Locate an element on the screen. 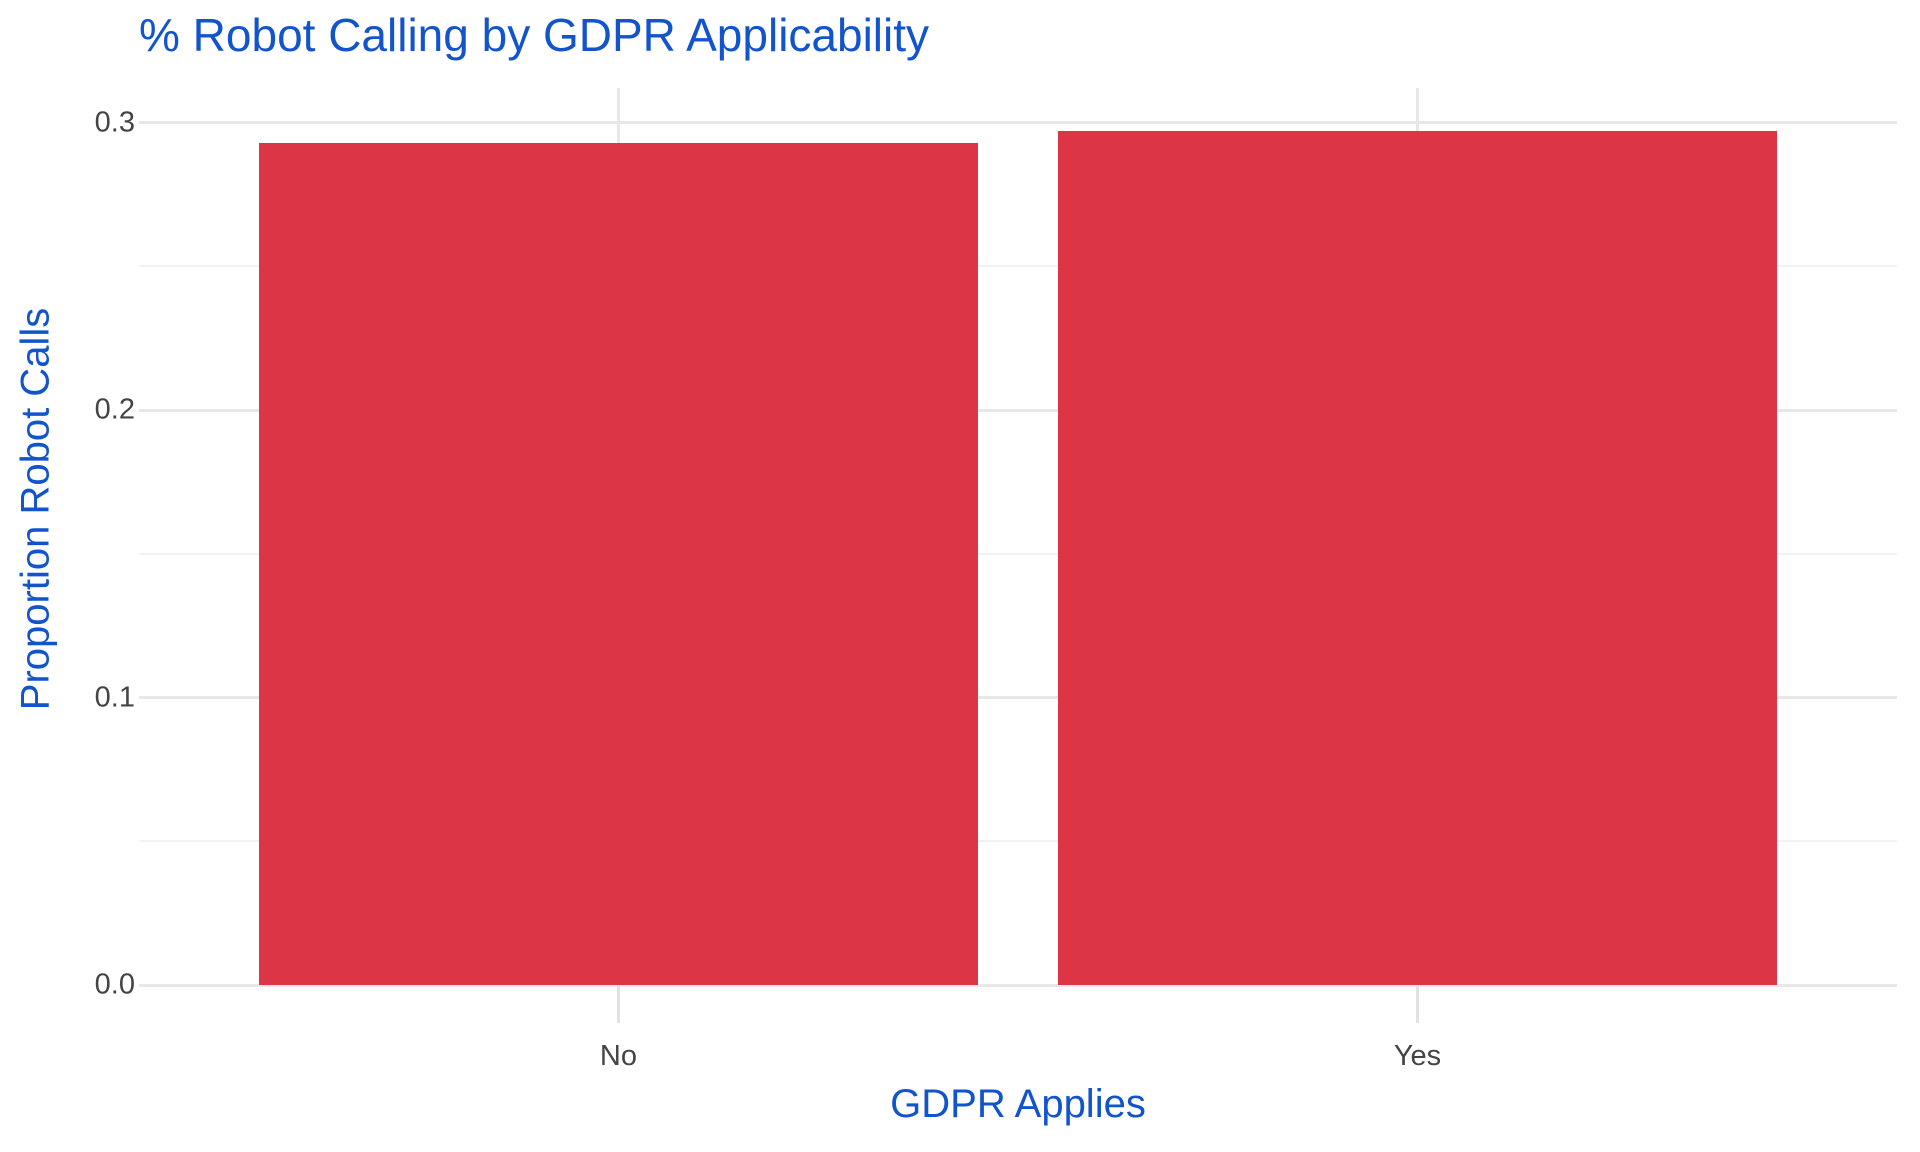 The height and width of the screenshot is (1152, 1920). y-tick-label: 0.3 is located at coordinates (114, 122).